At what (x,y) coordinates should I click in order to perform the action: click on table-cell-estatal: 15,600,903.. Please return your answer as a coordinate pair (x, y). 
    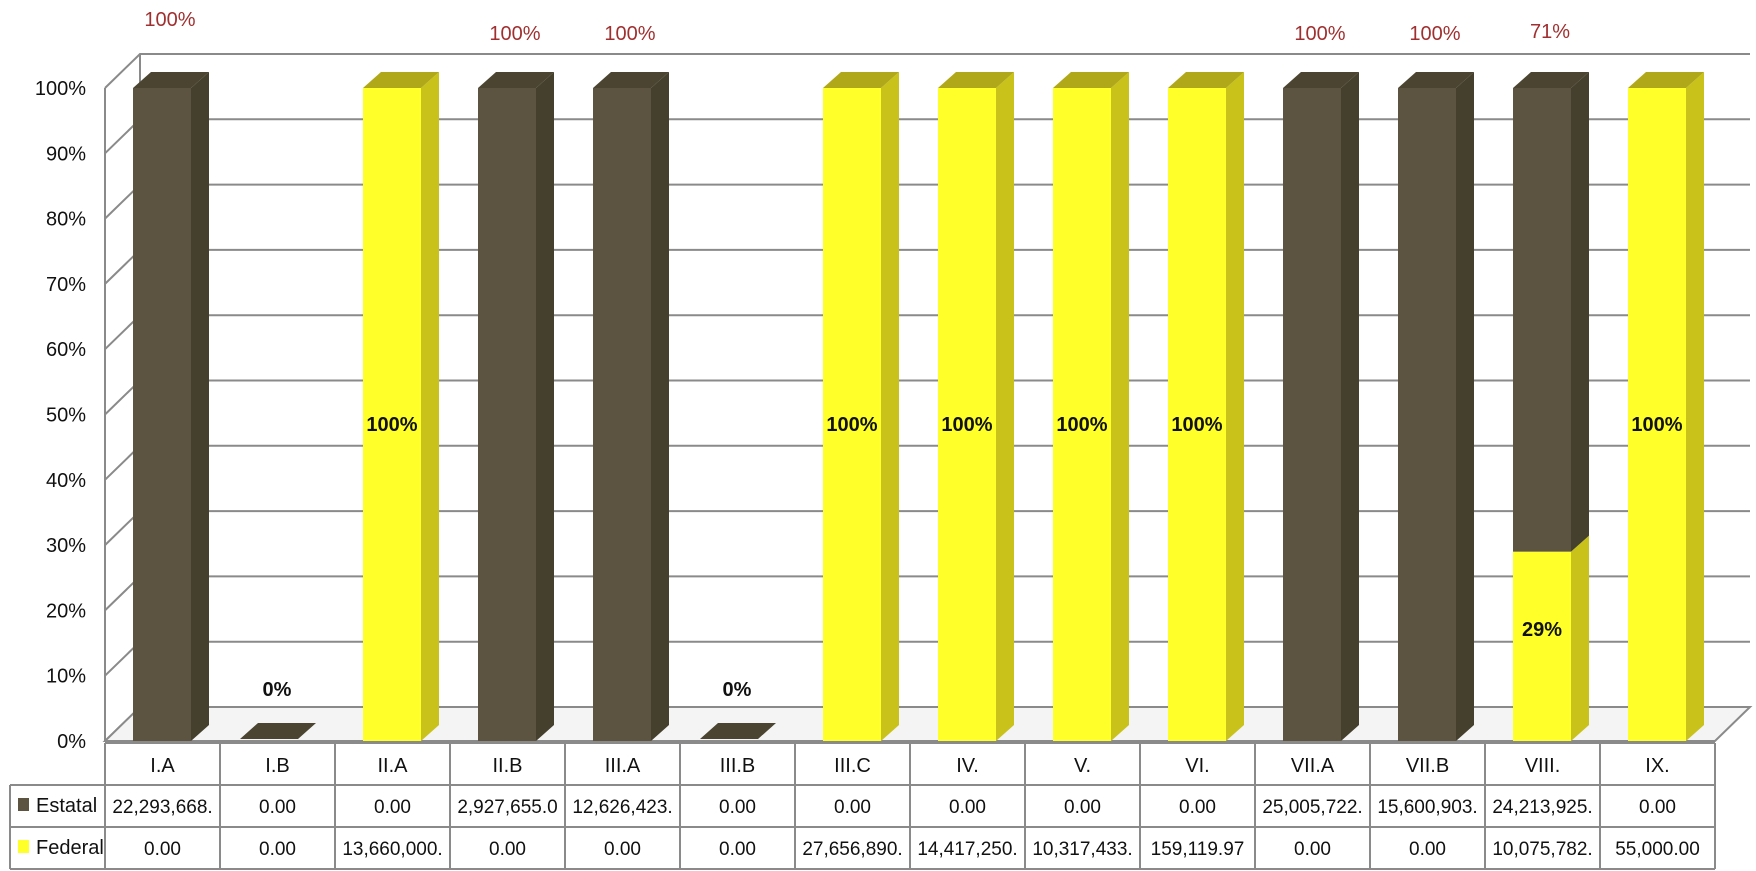
    Looking at the image, I should click on (1427, 807).